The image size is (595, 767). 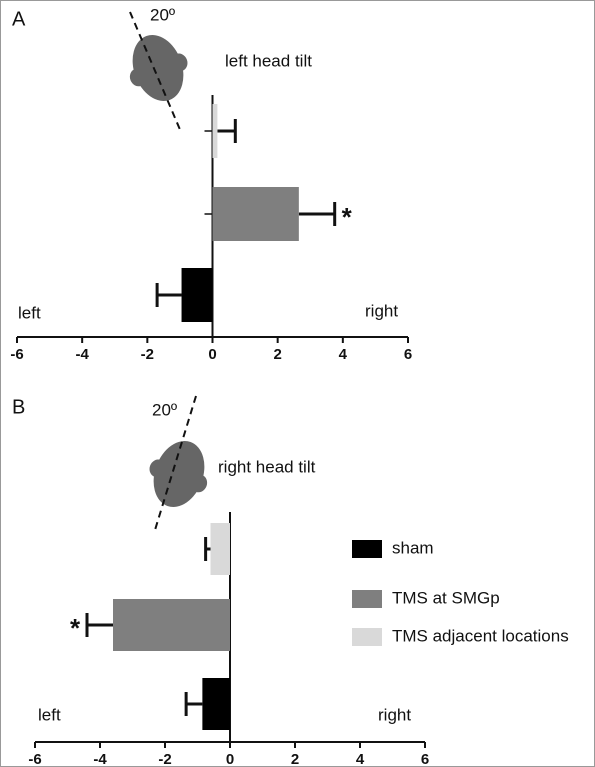 What do you see at coordinates (413, 547) in the screenshot?
I see `legend-label: sham` at bounding box center [413, 547].